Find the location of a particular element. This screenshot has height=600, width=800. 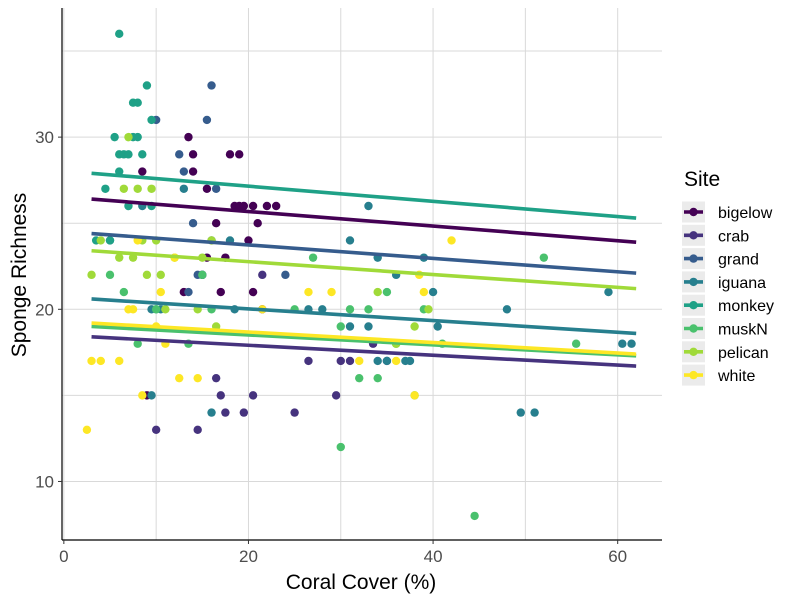

y-tick-label: 20 is located at coordinates (44, 309).